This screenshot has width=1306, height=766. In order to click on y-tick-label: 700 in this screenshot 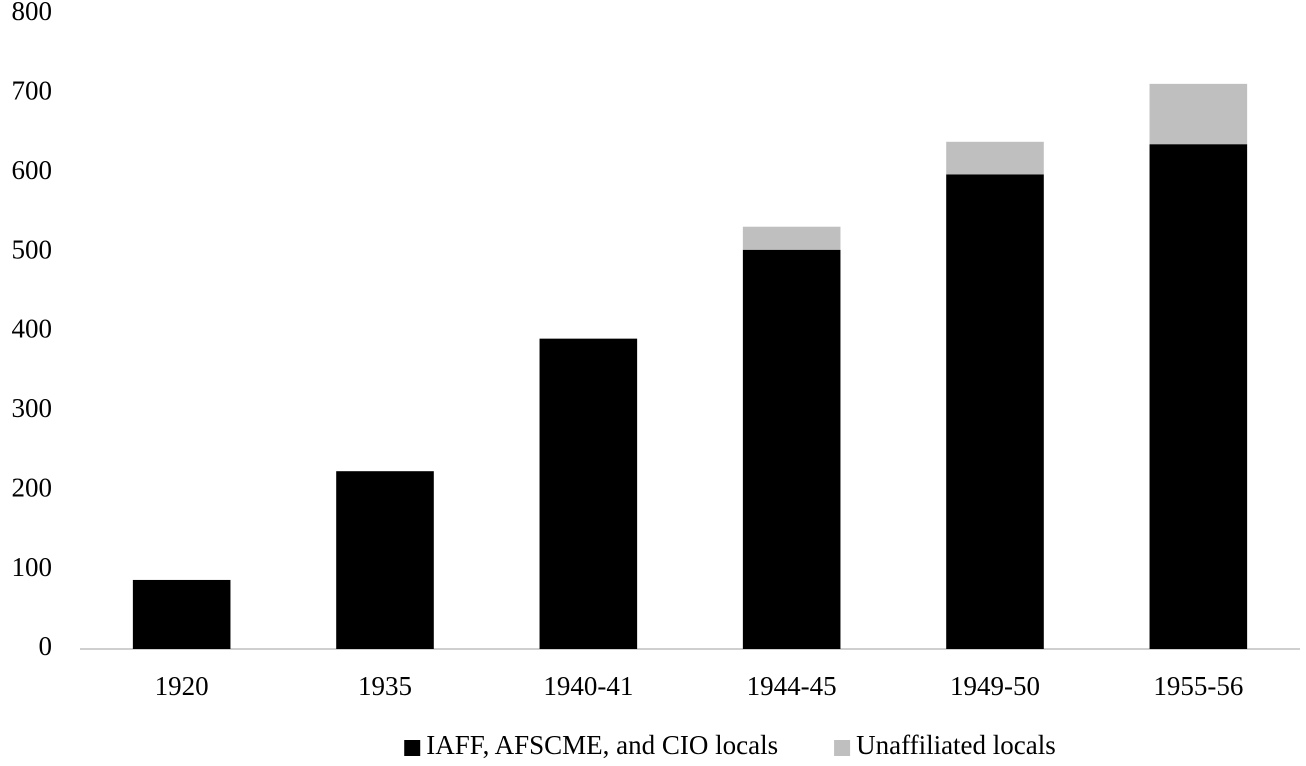, I will do `click(32, 91)`.